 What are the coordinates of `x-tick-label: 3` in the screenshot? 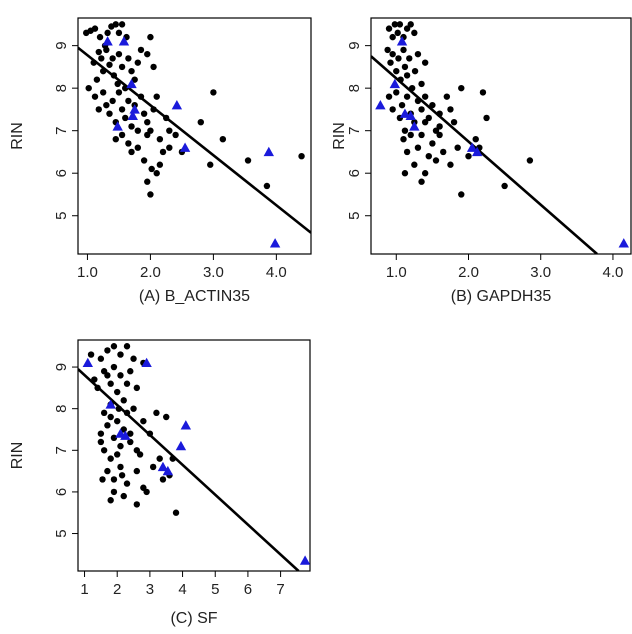 It's located at (150, 589).